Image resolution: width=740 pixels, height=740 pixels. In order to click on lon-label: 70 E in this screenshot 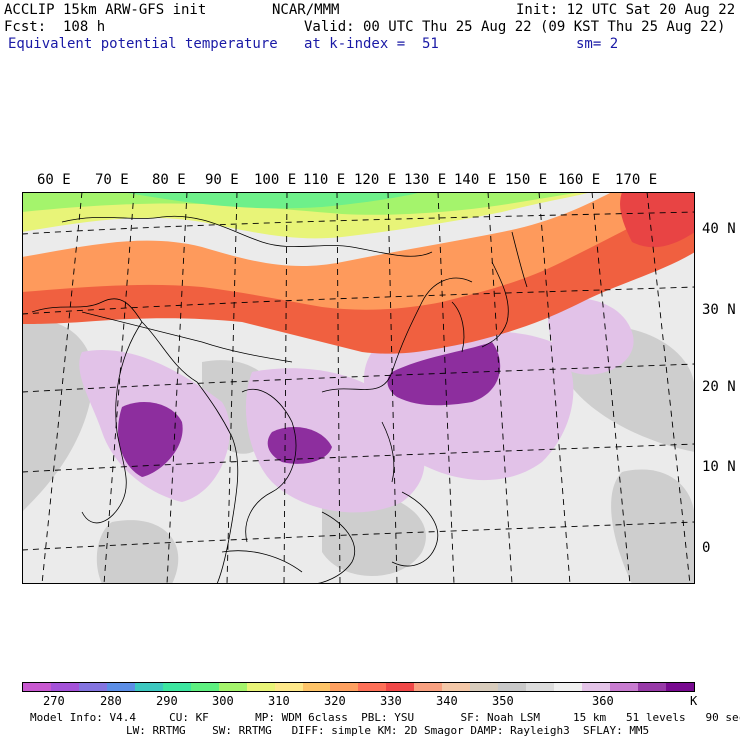, I will do `click(112, 180)`.